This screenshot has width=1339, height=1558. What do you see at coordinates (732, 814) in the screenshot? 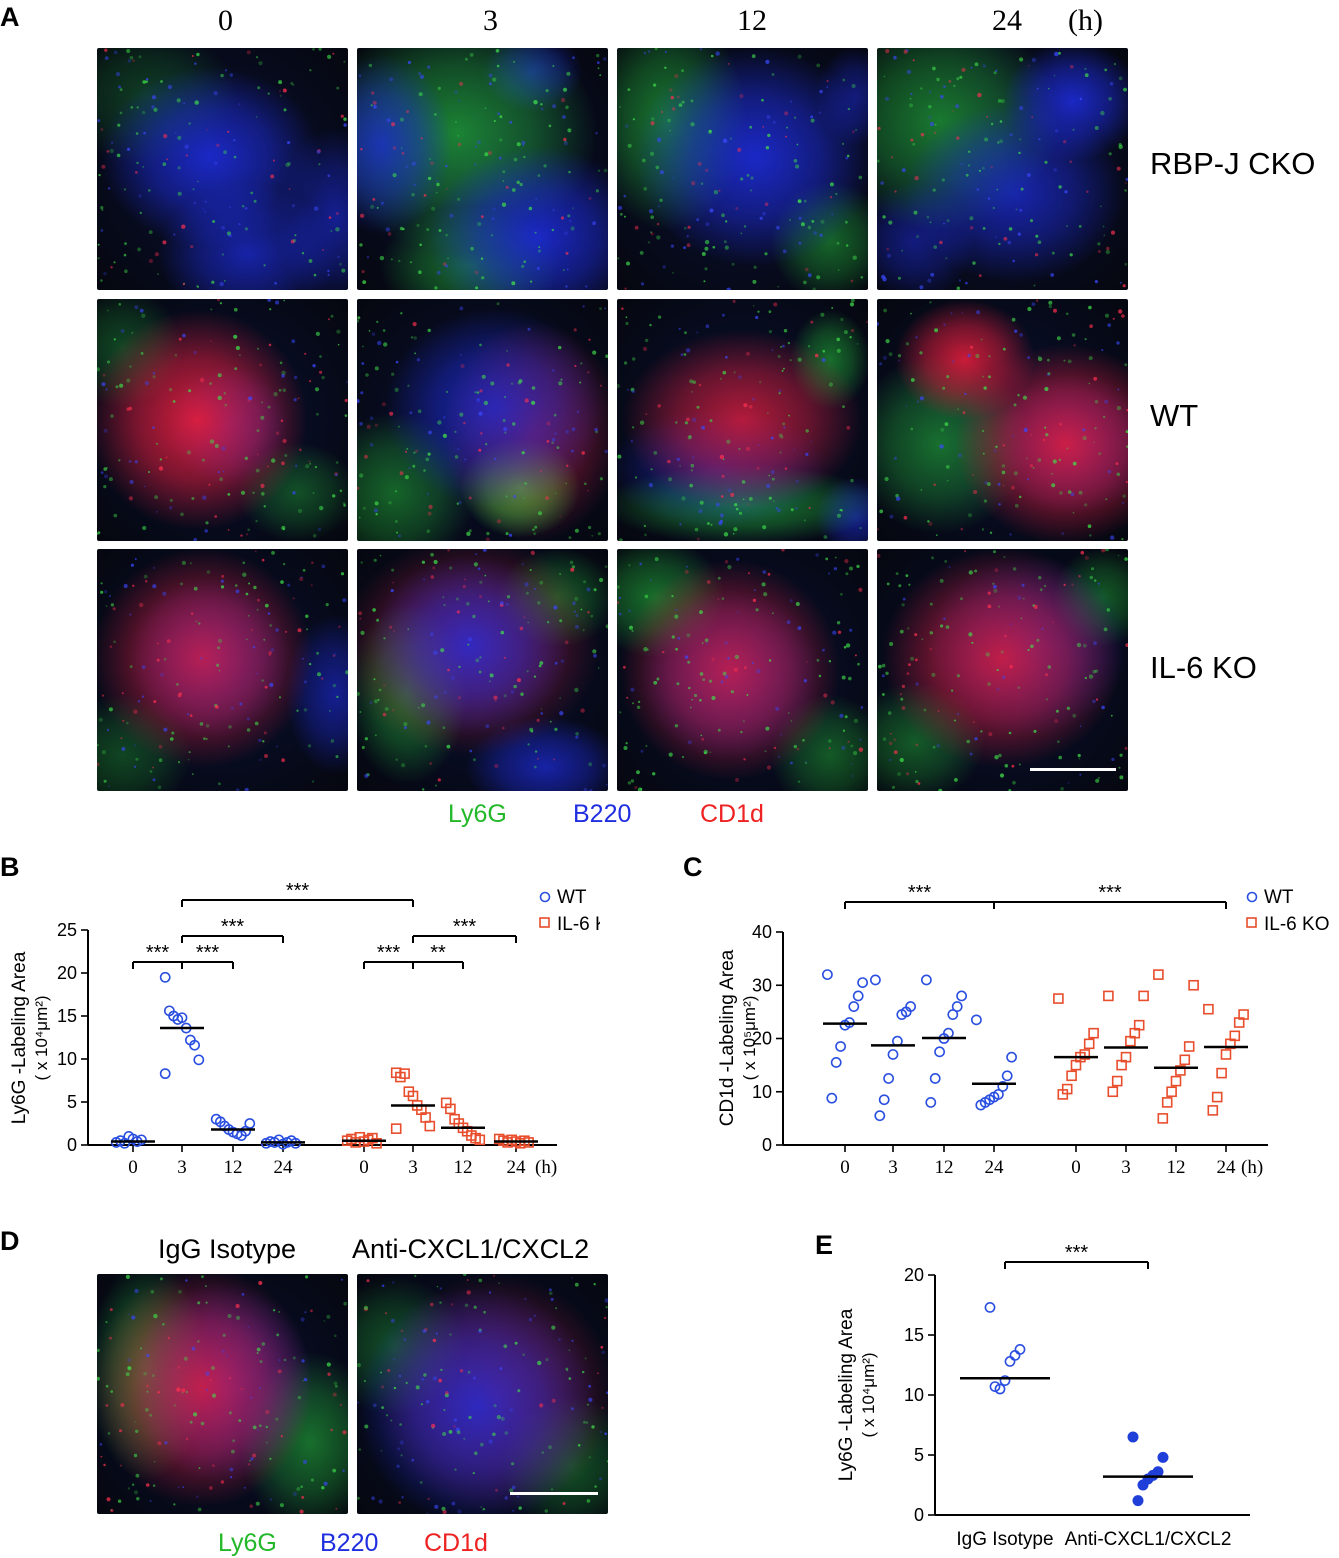
I see `legend-cd1d: CD1d` at bounding box center [732, 814].